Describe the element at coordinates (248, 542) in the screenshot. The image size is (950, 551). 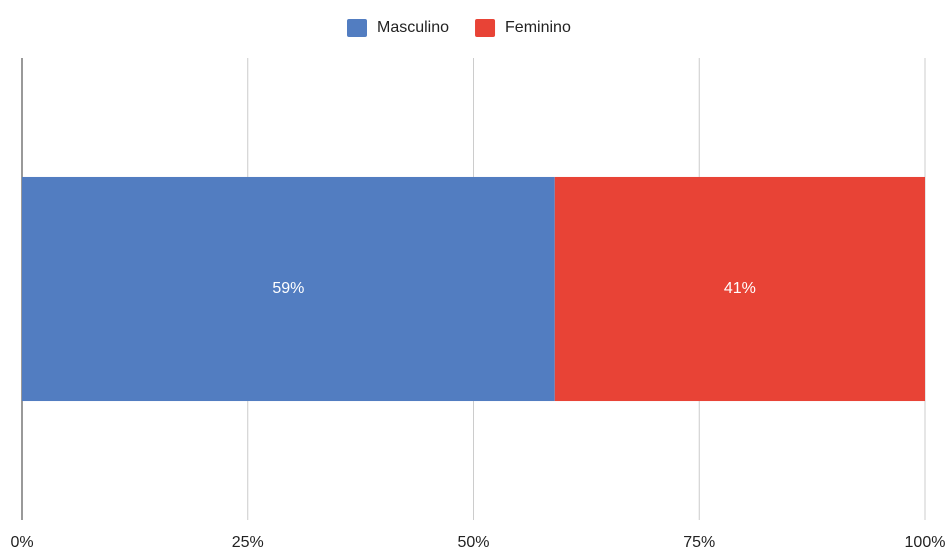
I see `x-tick-label: 25%` at that location.